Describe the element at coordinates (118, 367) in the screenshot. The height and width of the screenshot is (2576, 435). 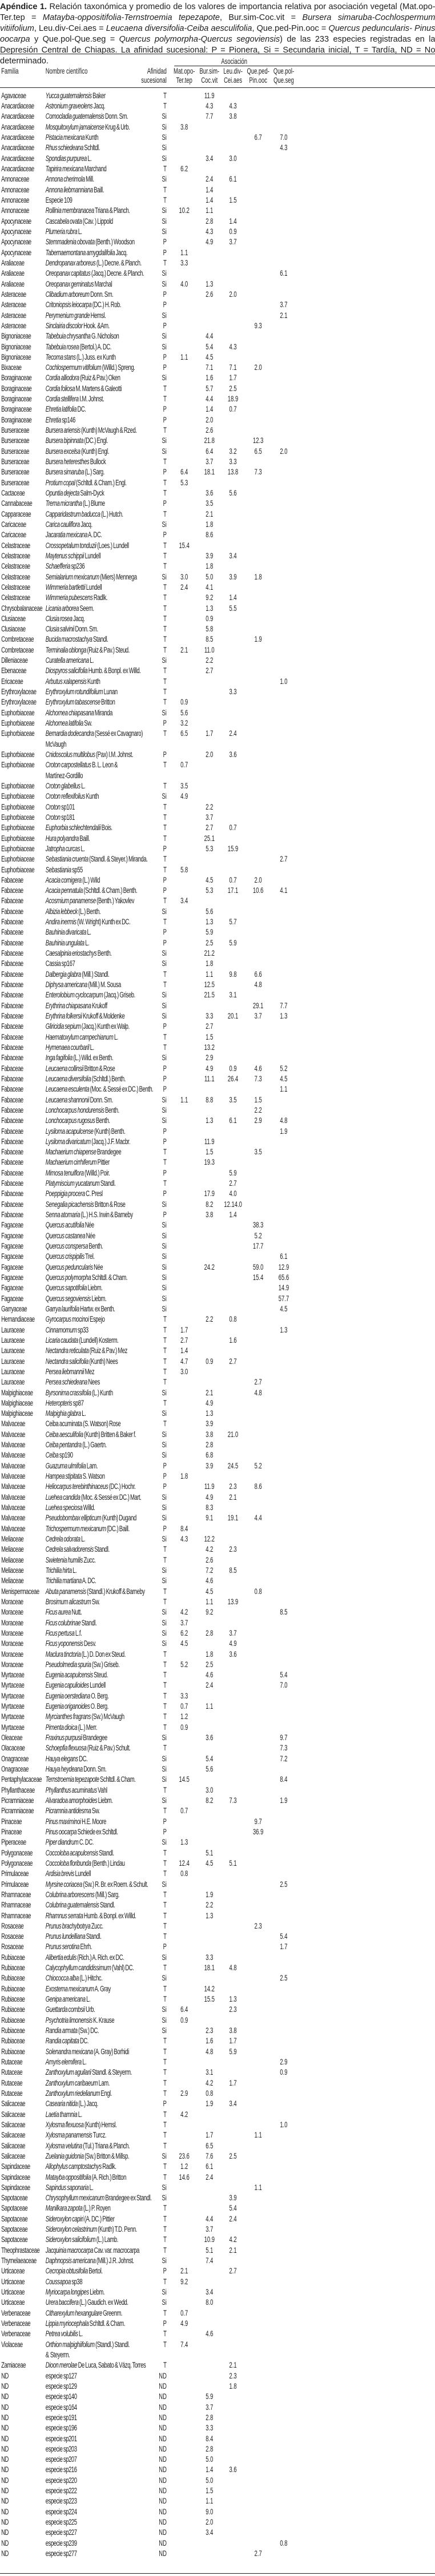
I see `author-text: (Willd.) Spreng.` at that location.